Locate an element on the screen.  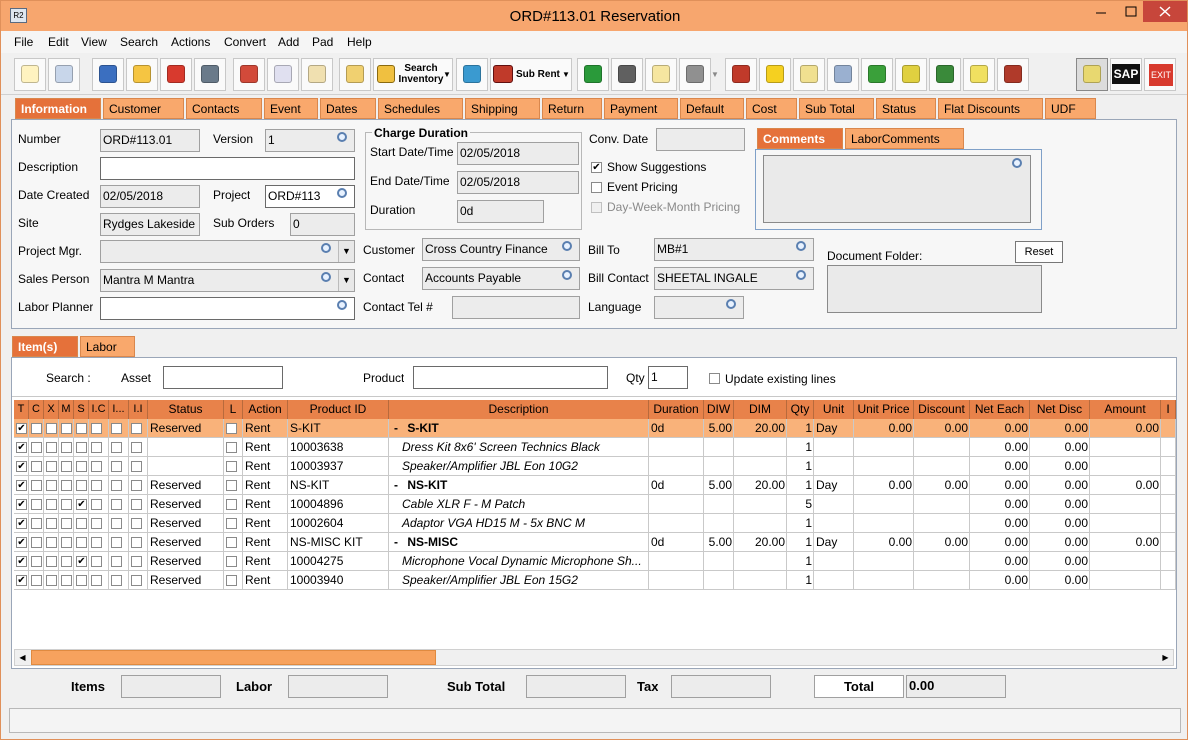
menu-item: Convert is located at coordinates (245, 42).